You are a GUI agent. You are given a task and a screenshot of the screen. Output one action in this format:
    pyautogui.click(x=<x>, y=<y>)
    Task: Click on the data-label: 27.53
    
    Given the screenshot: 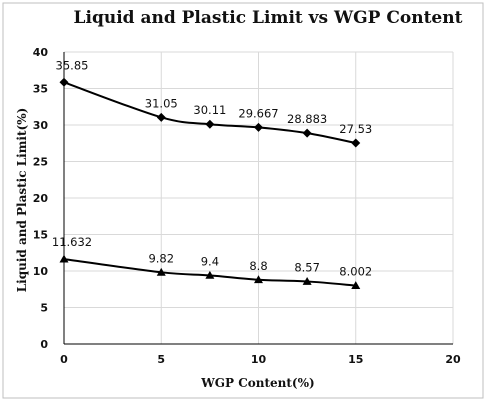 What is the action you would take?
    pyautogui.click(x=355, y=129)
    